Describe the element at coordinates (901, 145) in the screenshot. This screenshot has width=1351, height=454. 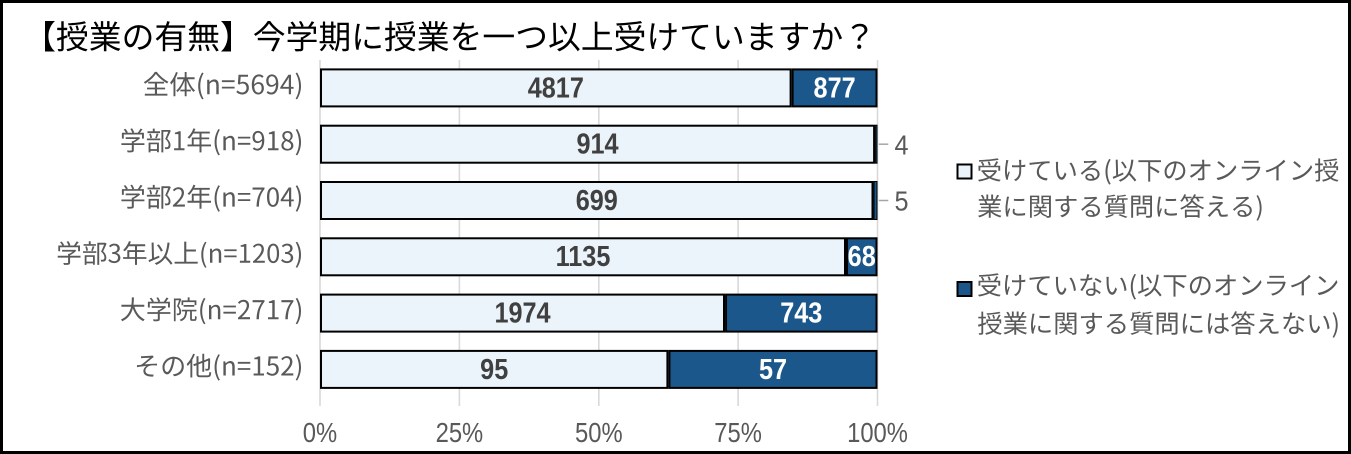
I see `svg-text: 4` at that location.